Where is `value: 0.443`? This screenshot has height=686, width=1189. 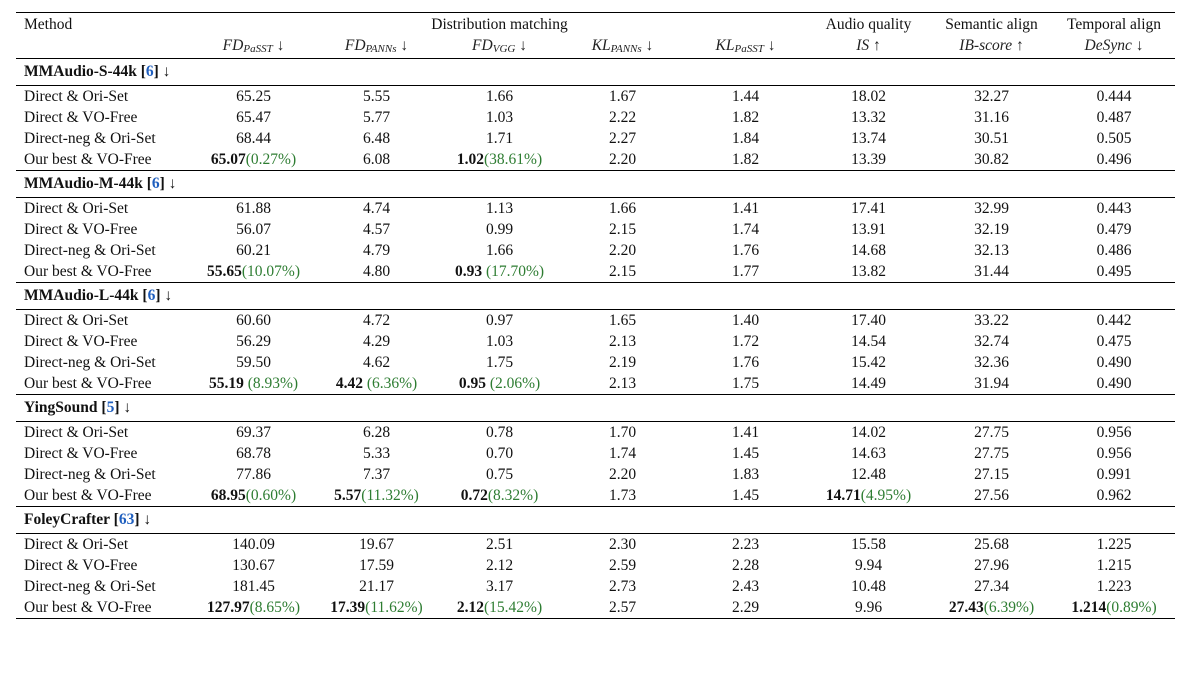
value: 0.443 is located at coordinates (1114, 208).